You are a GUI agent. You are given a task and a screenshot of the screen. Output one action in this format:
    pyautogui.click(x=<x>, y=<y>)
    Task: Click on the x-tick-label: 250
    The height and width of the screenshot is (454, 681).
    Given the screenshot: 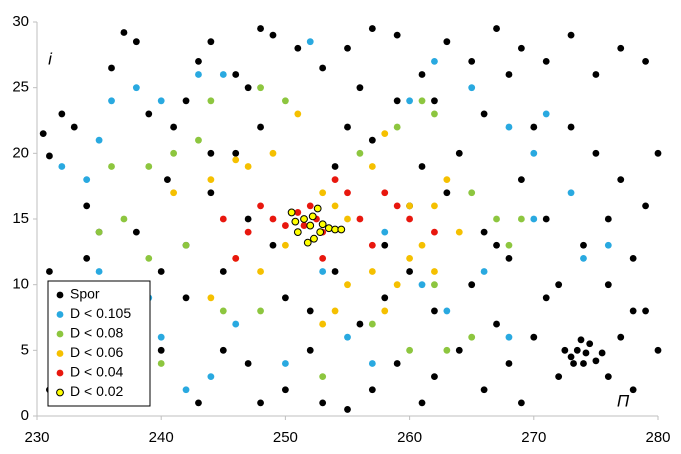 What is the action you would take?
    pyautogui.click(x=285, y=437)
    